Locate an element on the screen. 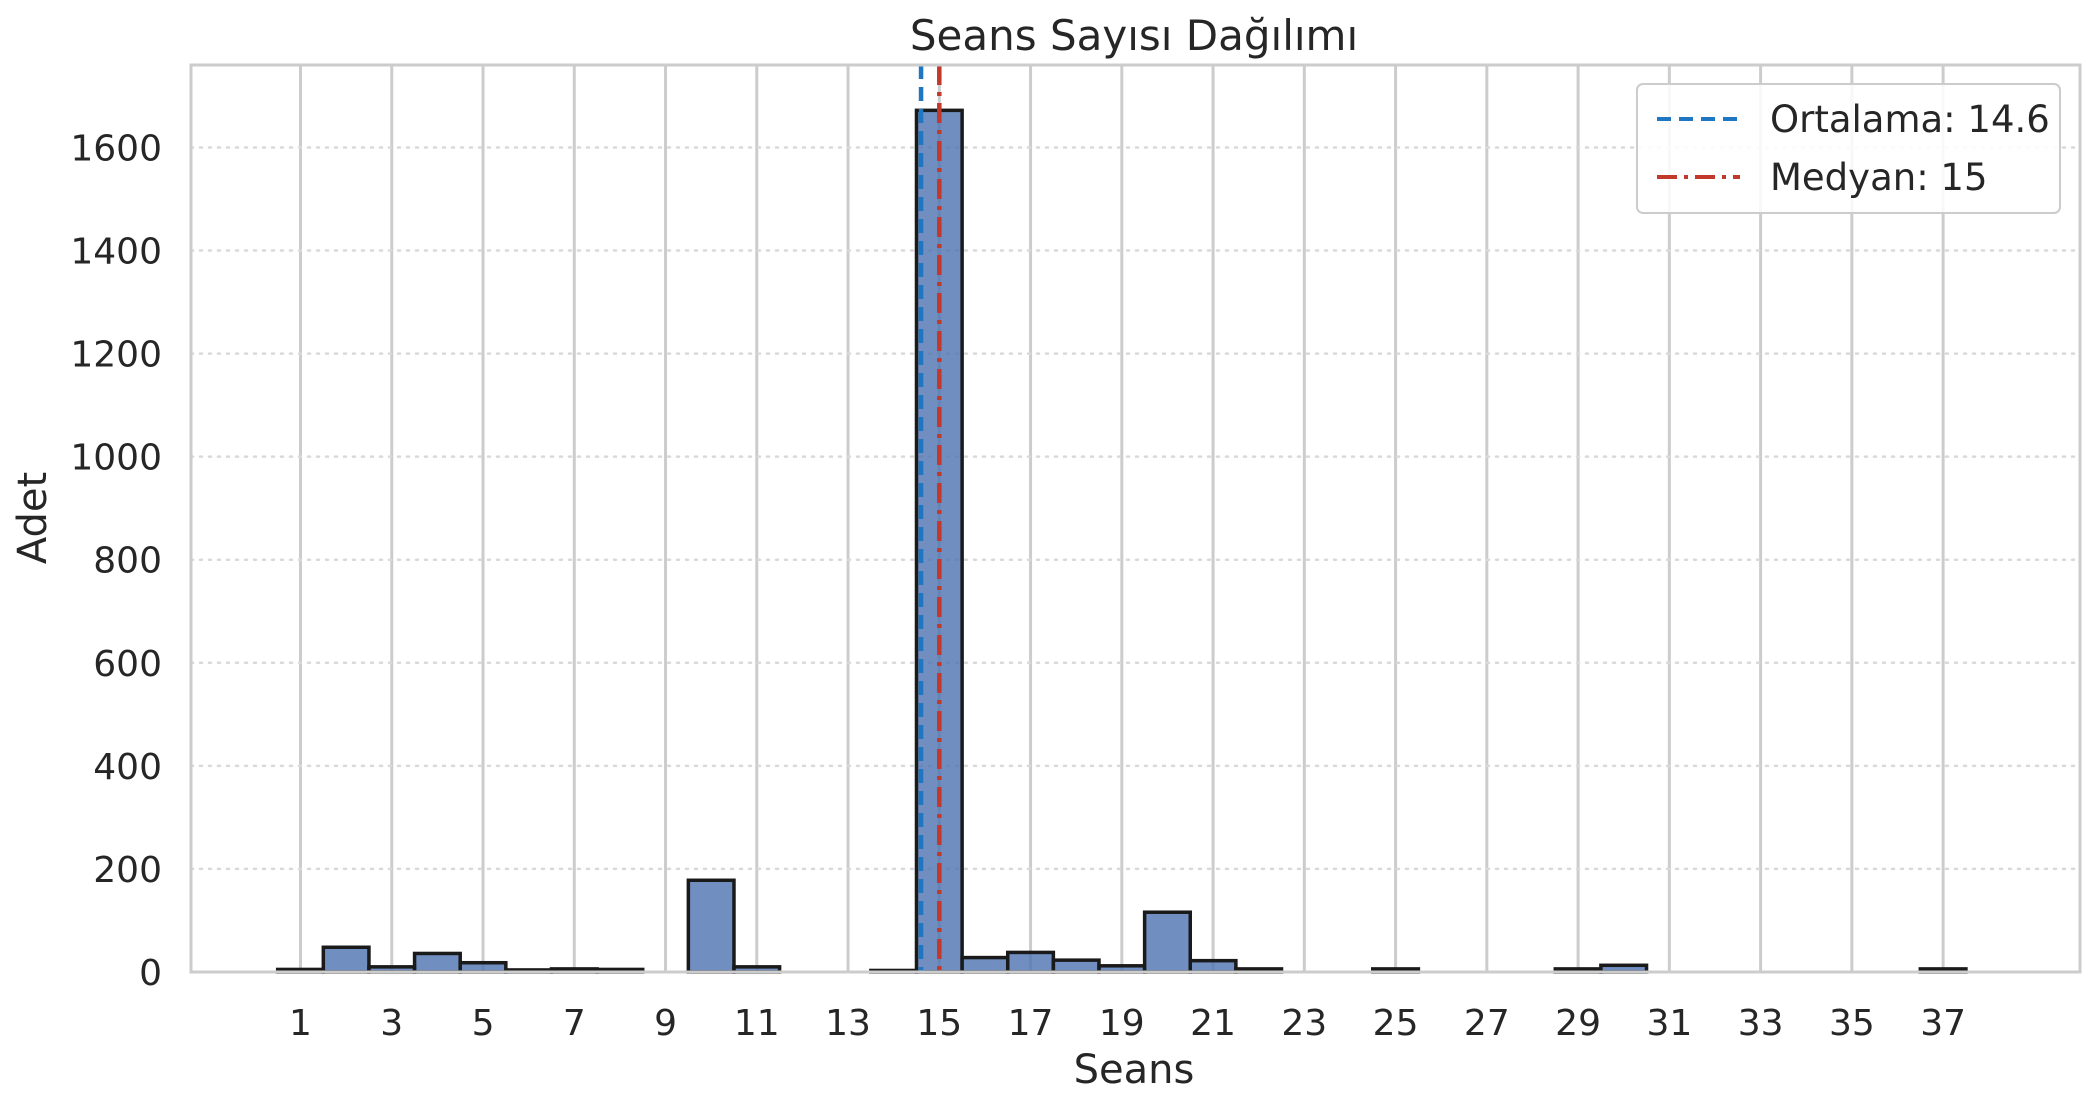 The image size is (2098, 1110). chart-title: Seans Sayısı Dağılımı is located at coordinates (1134, 35).